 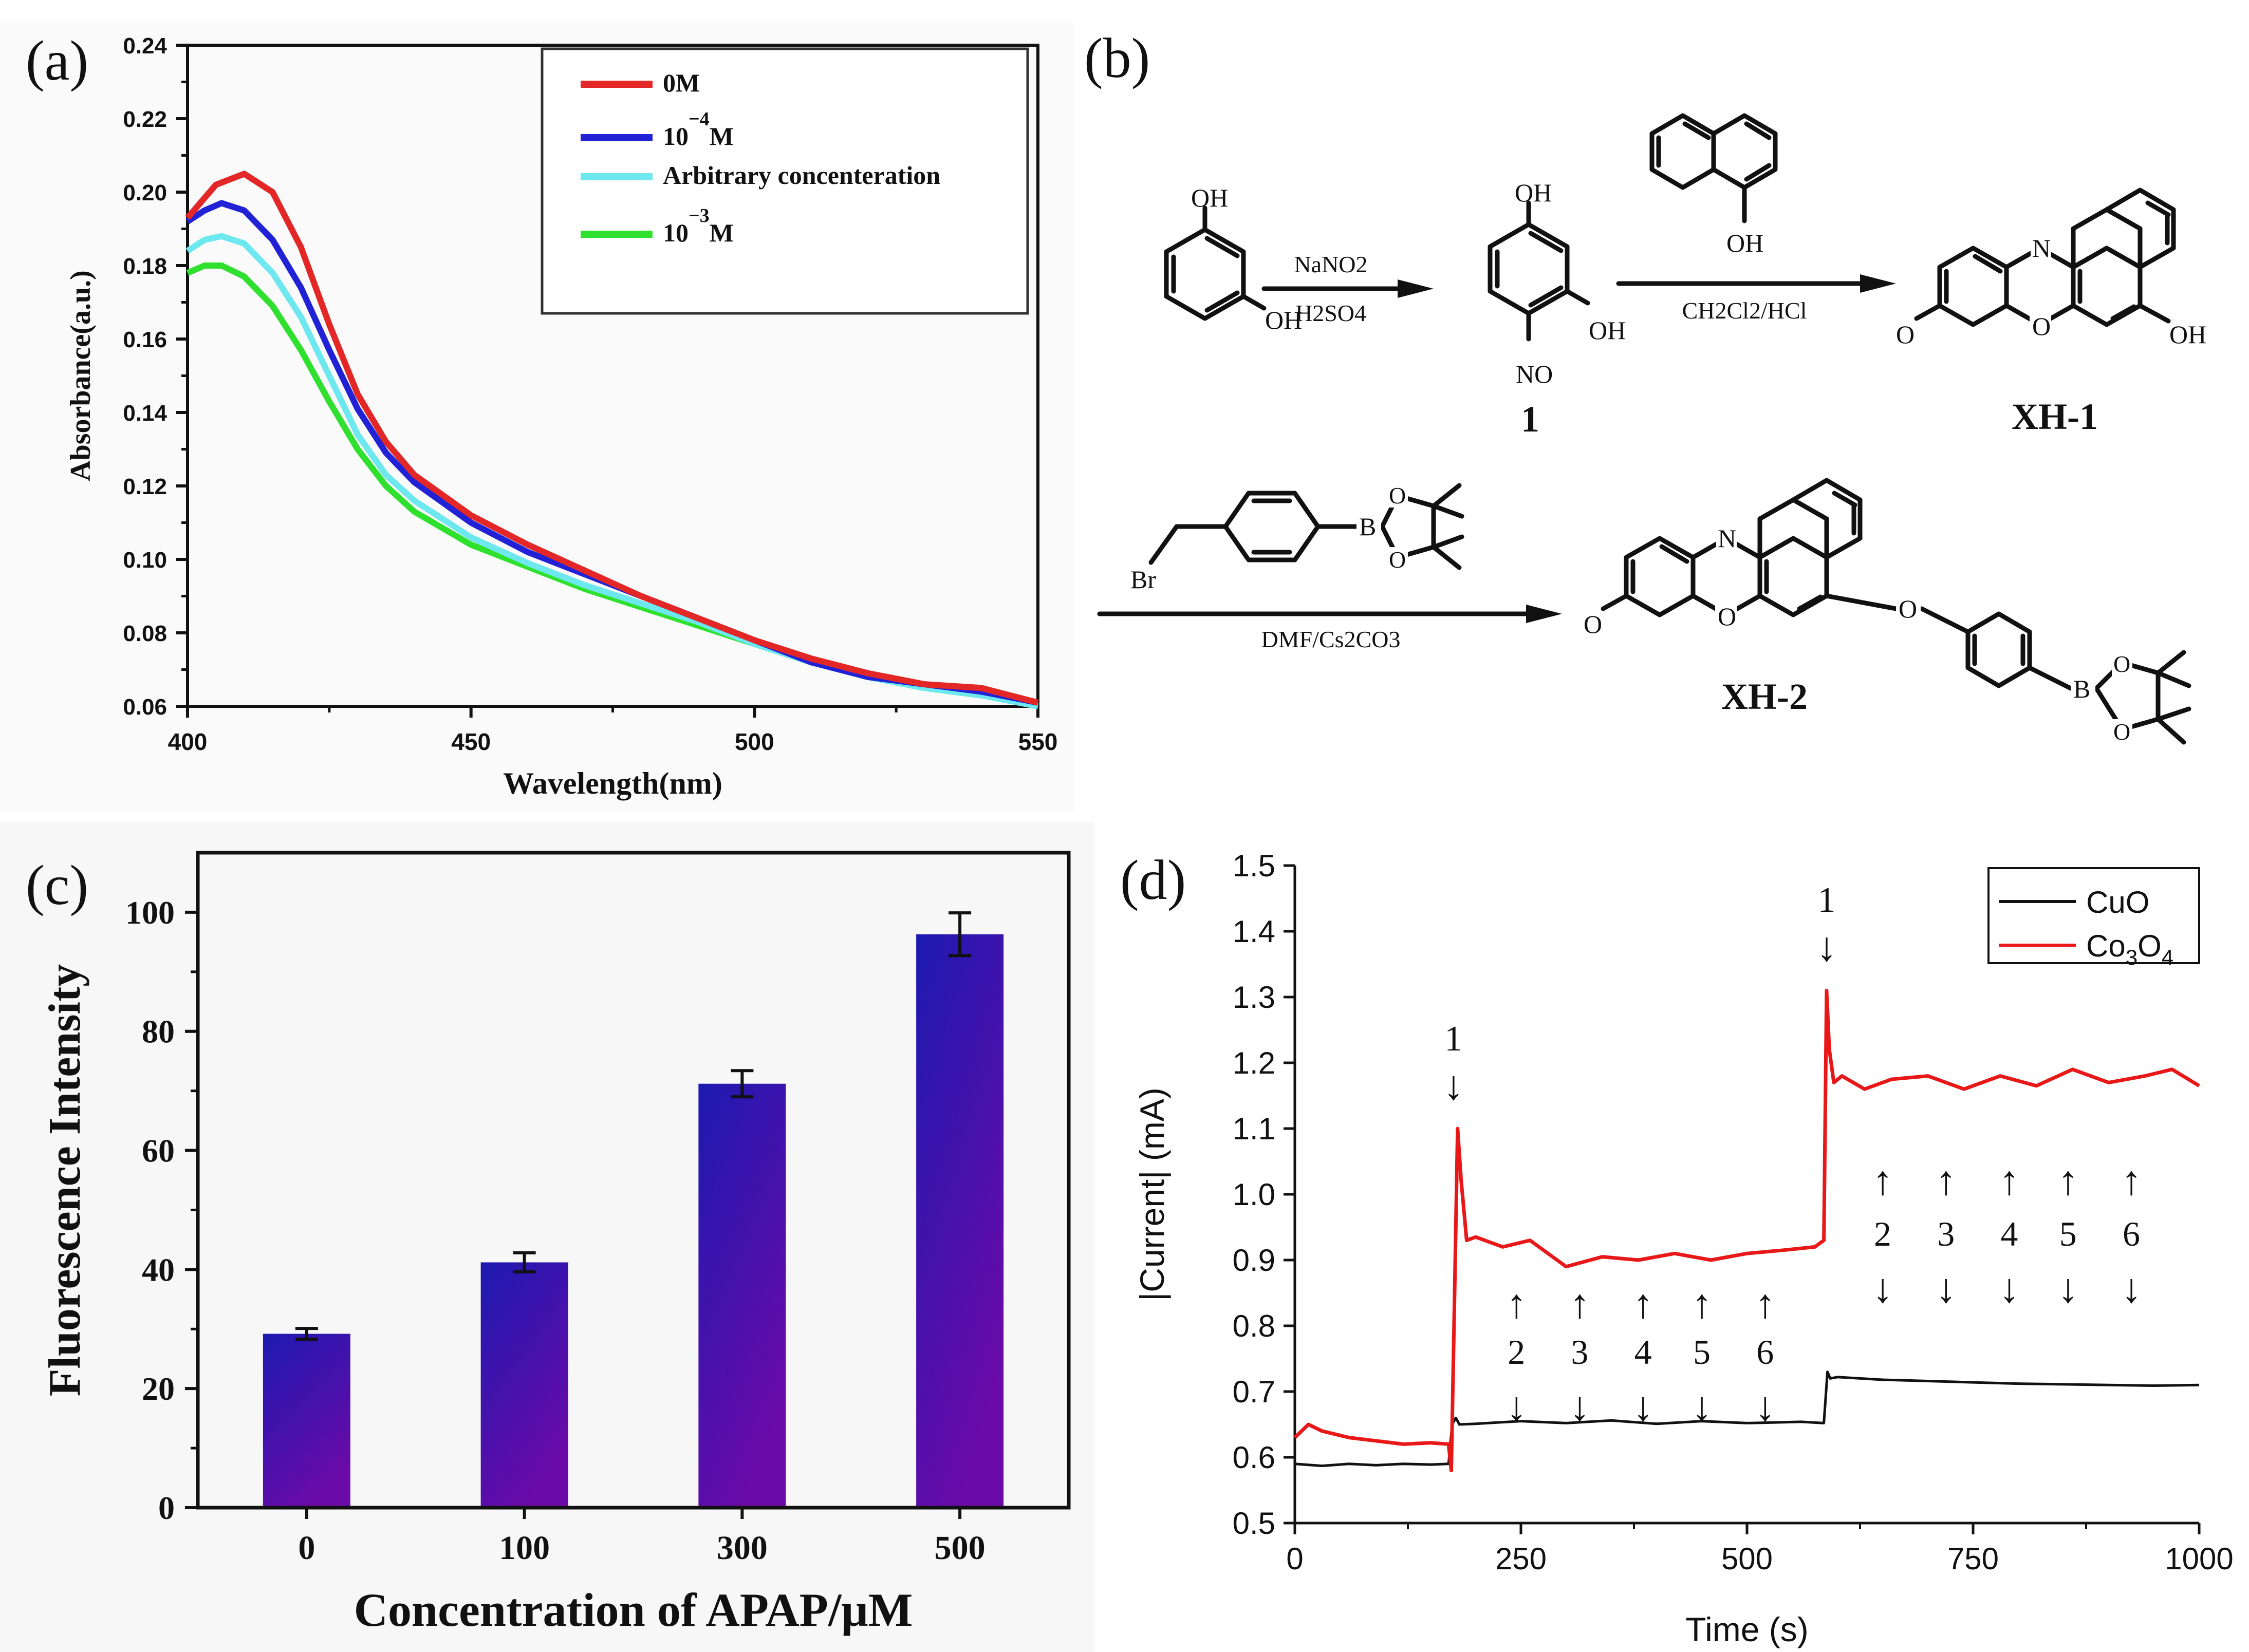 I want to click on x-tick-label: 750, so click(x=1973, y=1559).